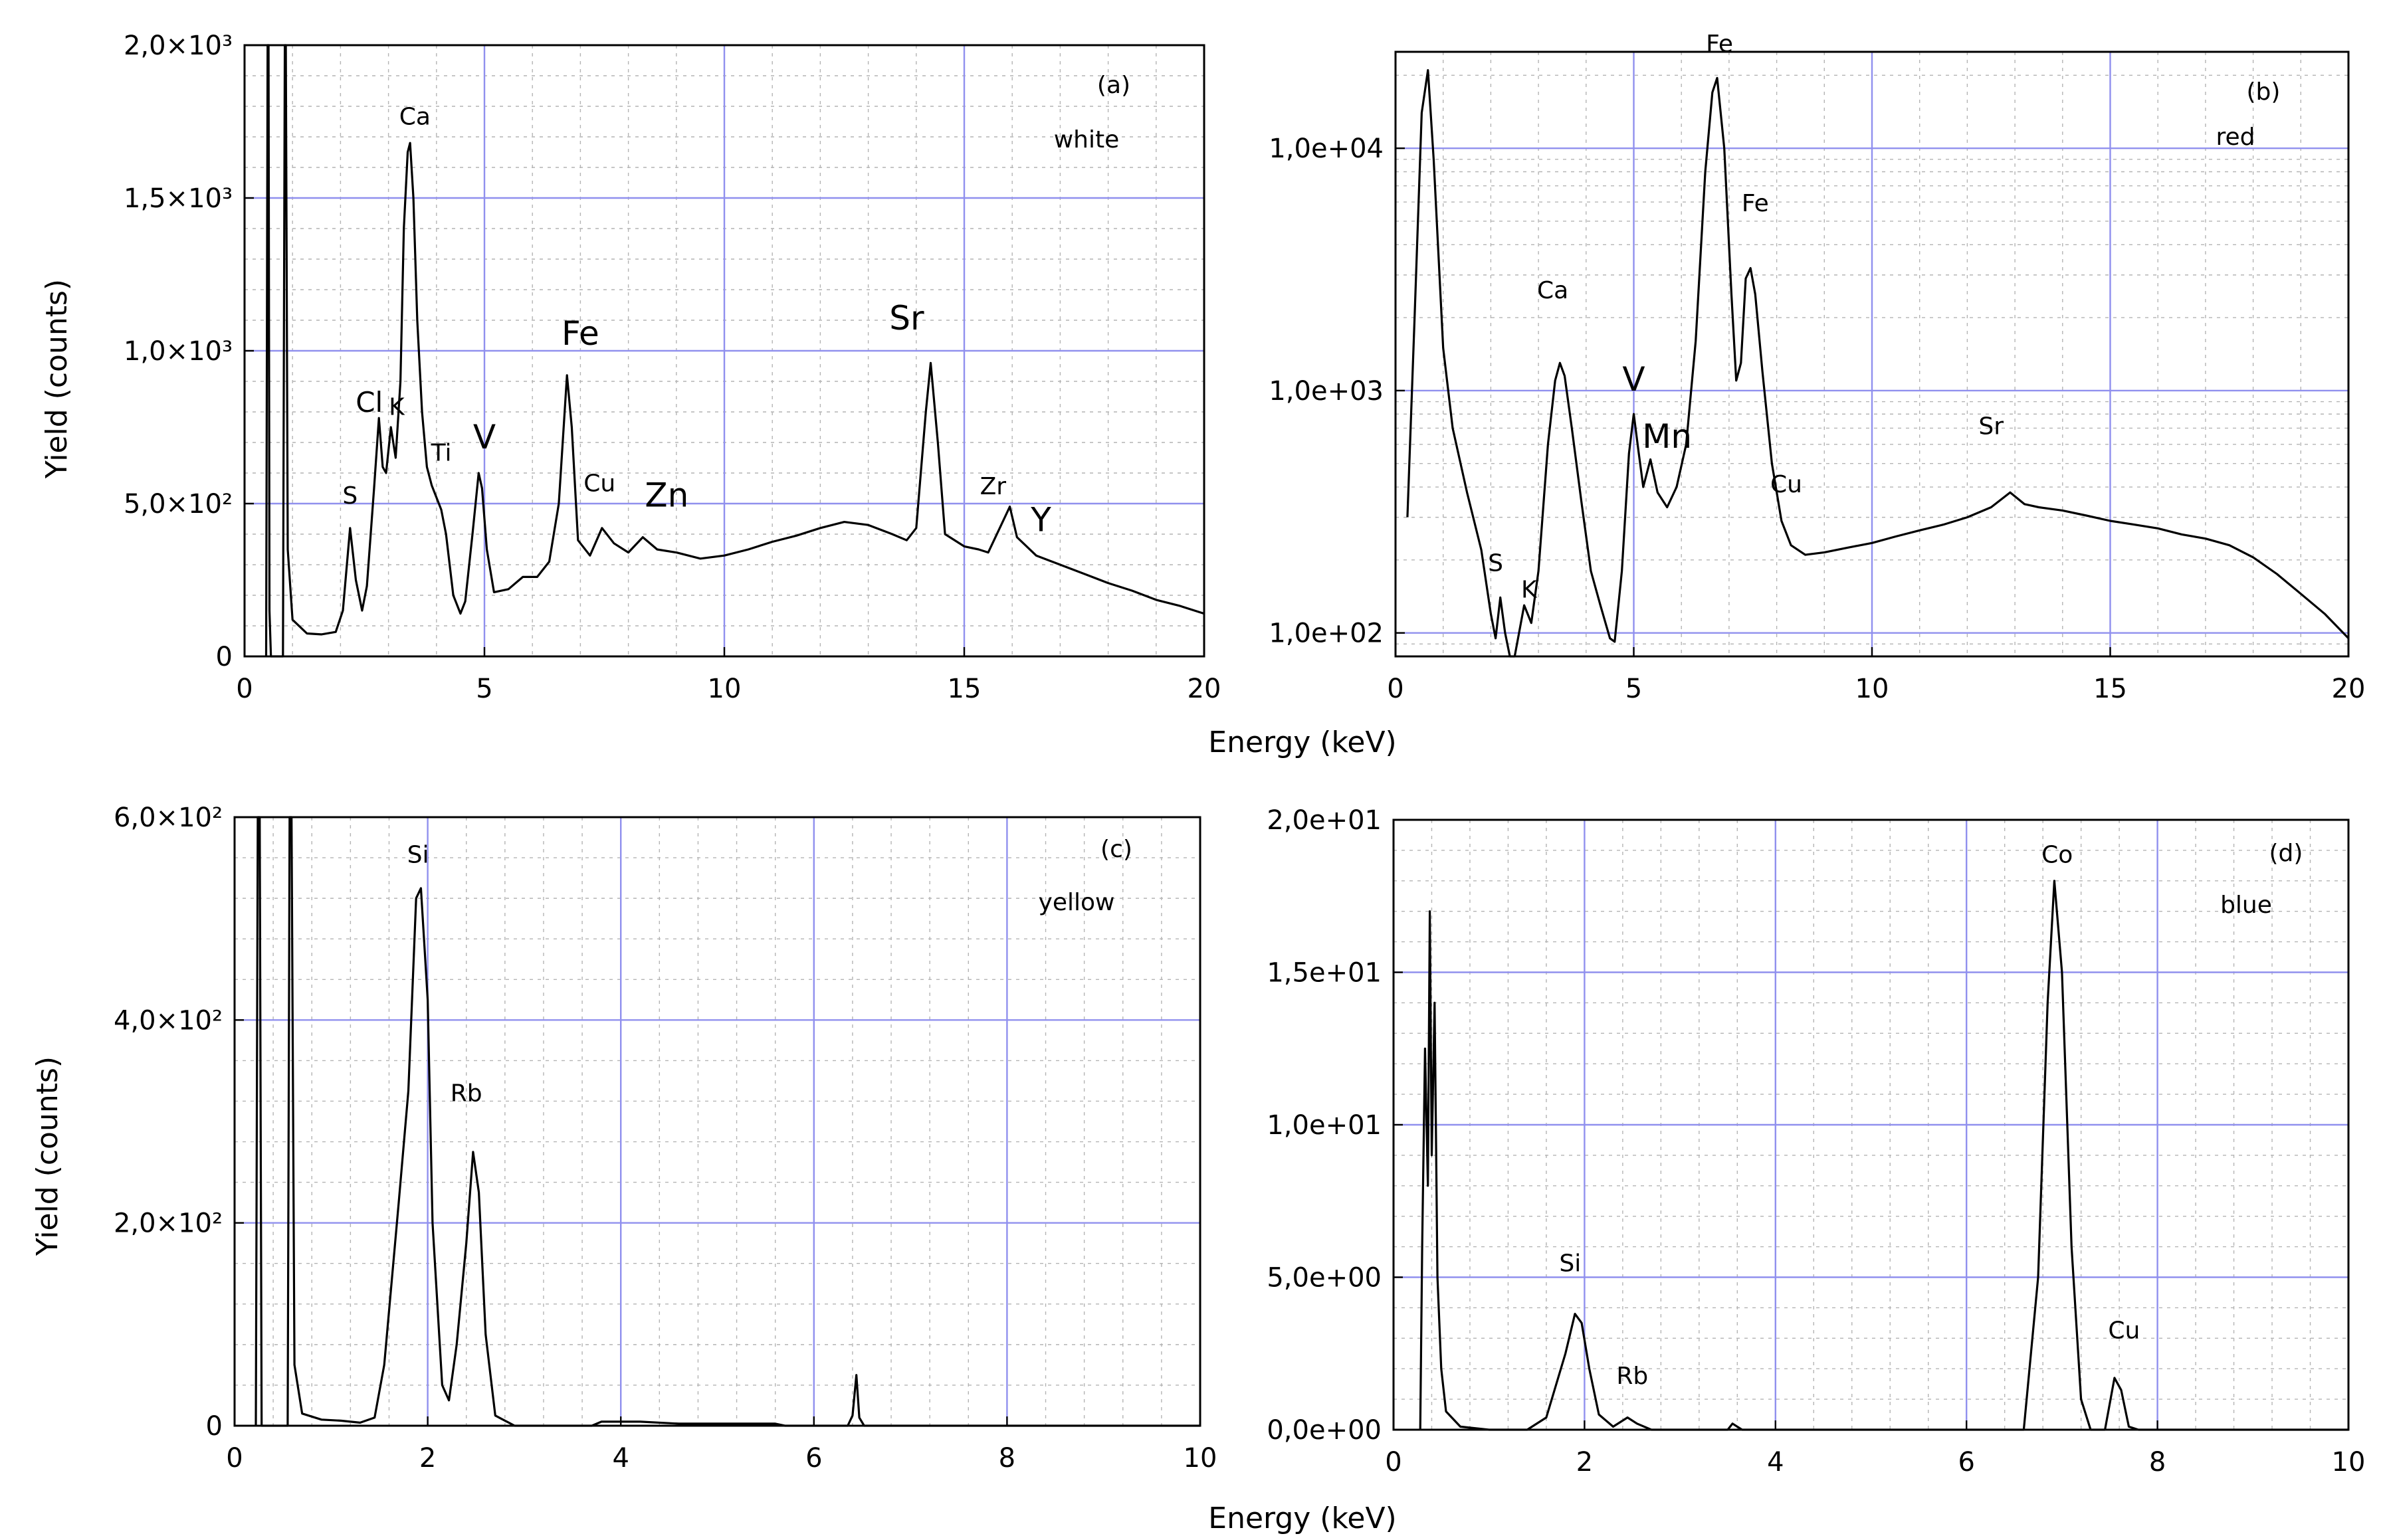 The width and height of the screenshot is (2387, 1540). I want to click on y-tick-label: 2,0×10³, so click(178, 46).